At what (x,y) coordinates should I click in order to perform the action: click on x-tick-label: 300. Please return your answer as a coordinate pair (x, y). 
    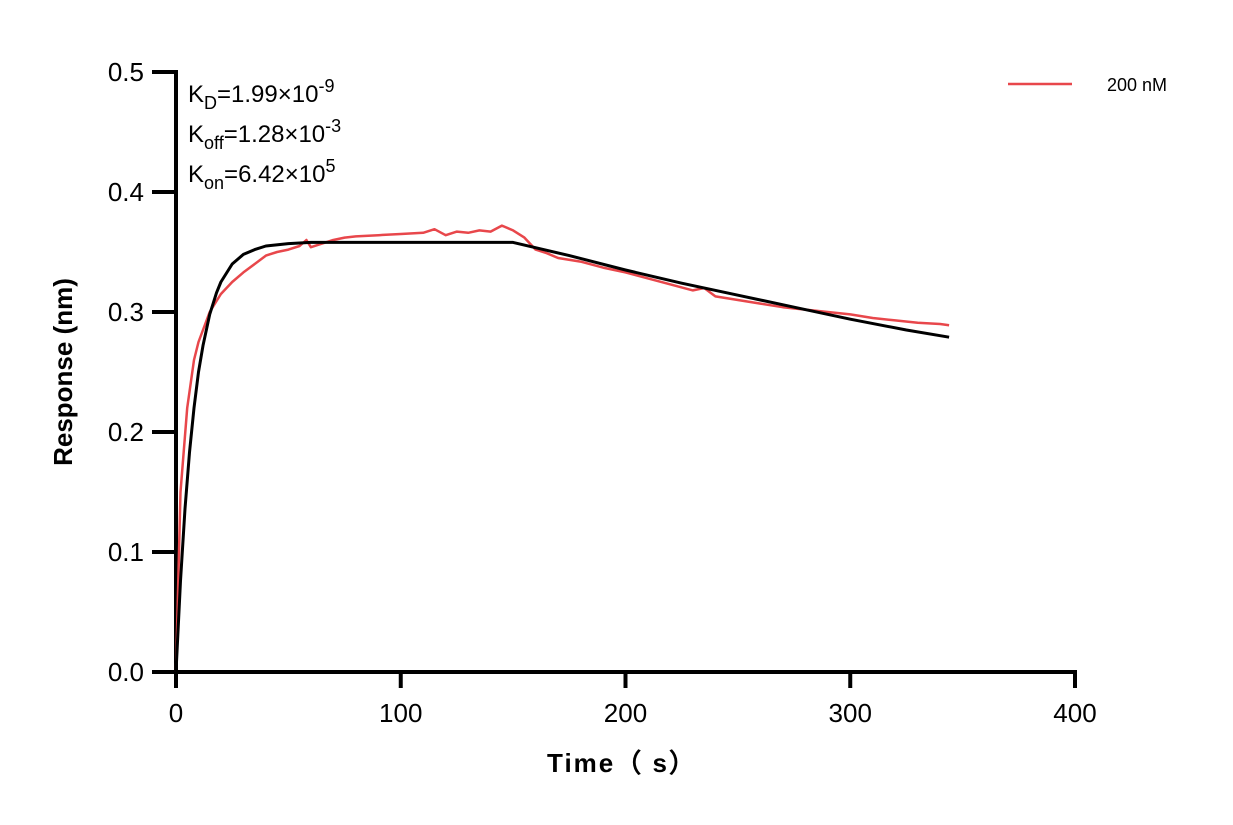
    Looking at the image, I should click on (850, 713).